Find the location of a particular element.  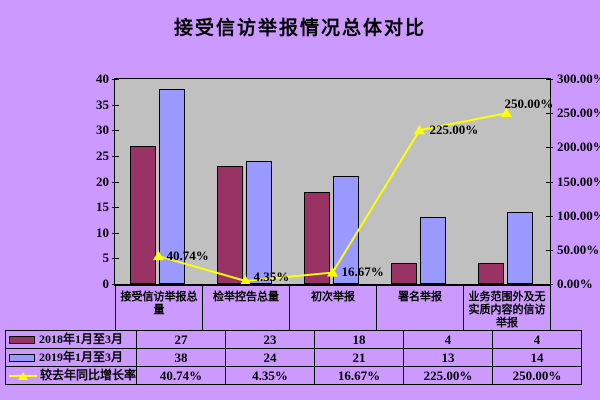

table-value-cell-r2-c4: 250.00% is located at coordinates (537, 375).